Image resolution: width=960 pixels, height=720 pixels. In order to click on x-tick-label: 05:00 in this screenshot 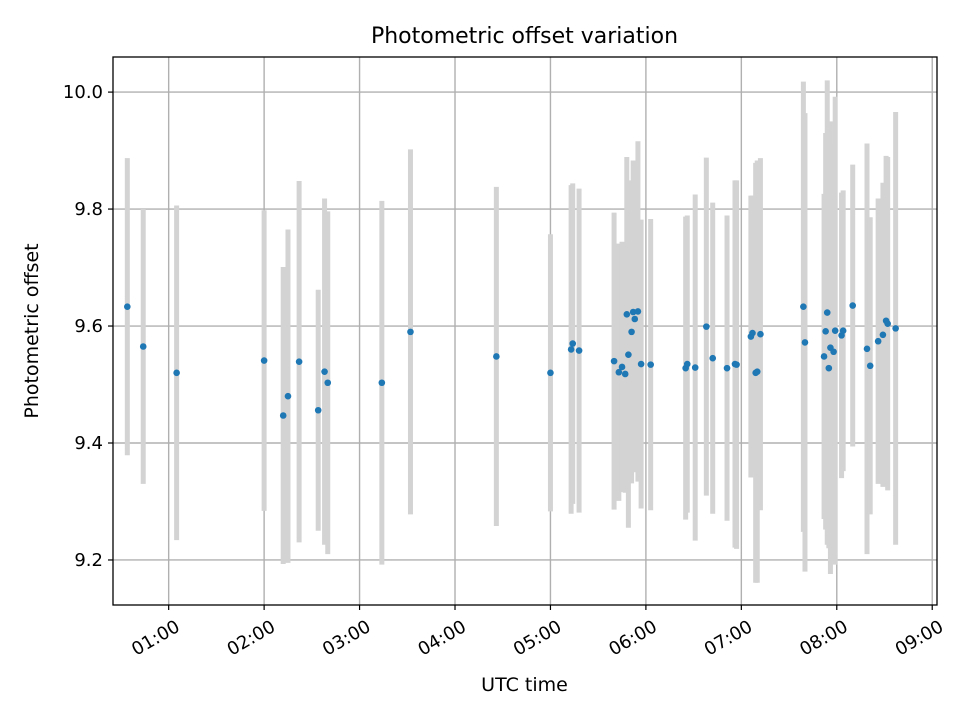, I will do `click(537, 638)`.